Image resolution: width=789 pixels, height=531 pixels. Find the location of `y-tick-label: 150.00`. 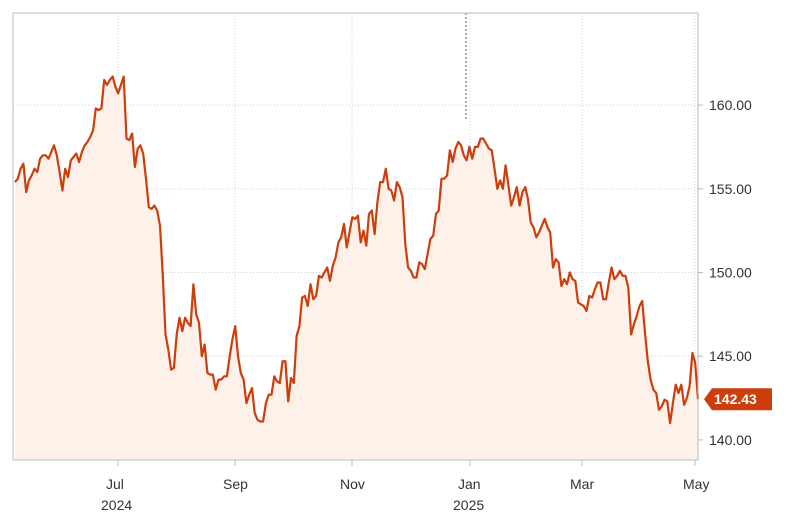

y-tick-label: 150.00 is located at coordinates (730, 272).